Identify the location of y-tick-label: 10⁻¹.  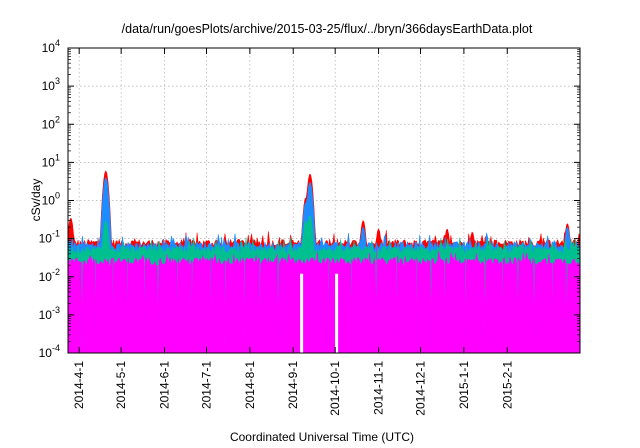
(49, 237).